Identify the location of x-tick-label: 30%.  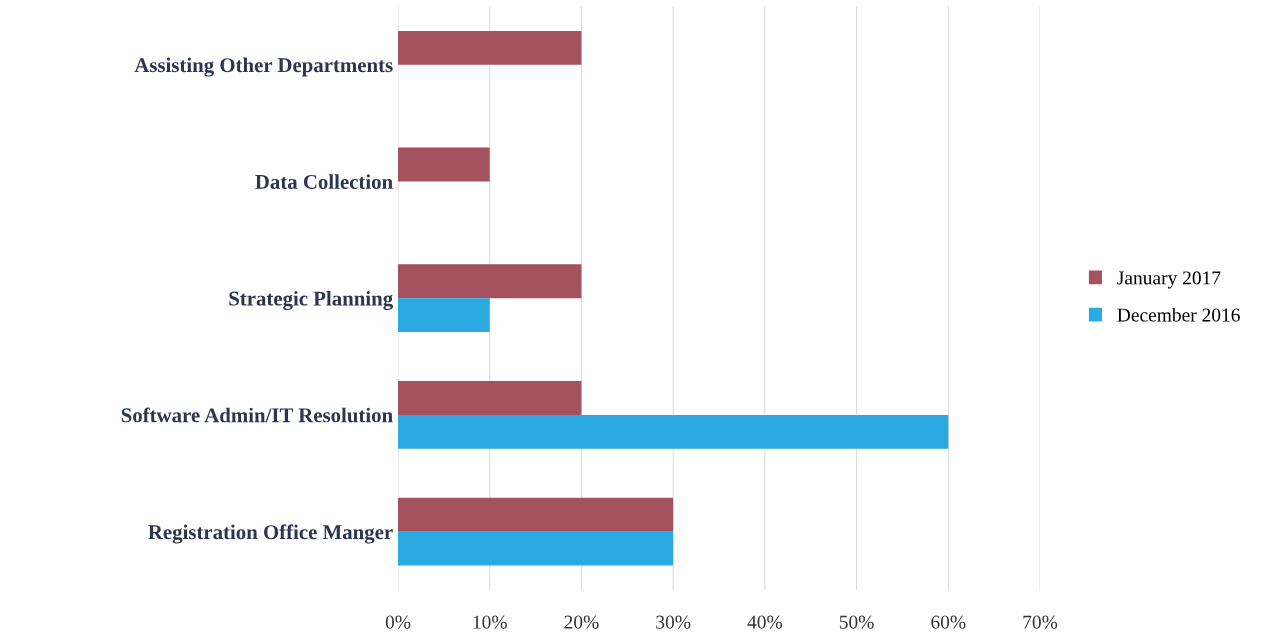
(673, 622).